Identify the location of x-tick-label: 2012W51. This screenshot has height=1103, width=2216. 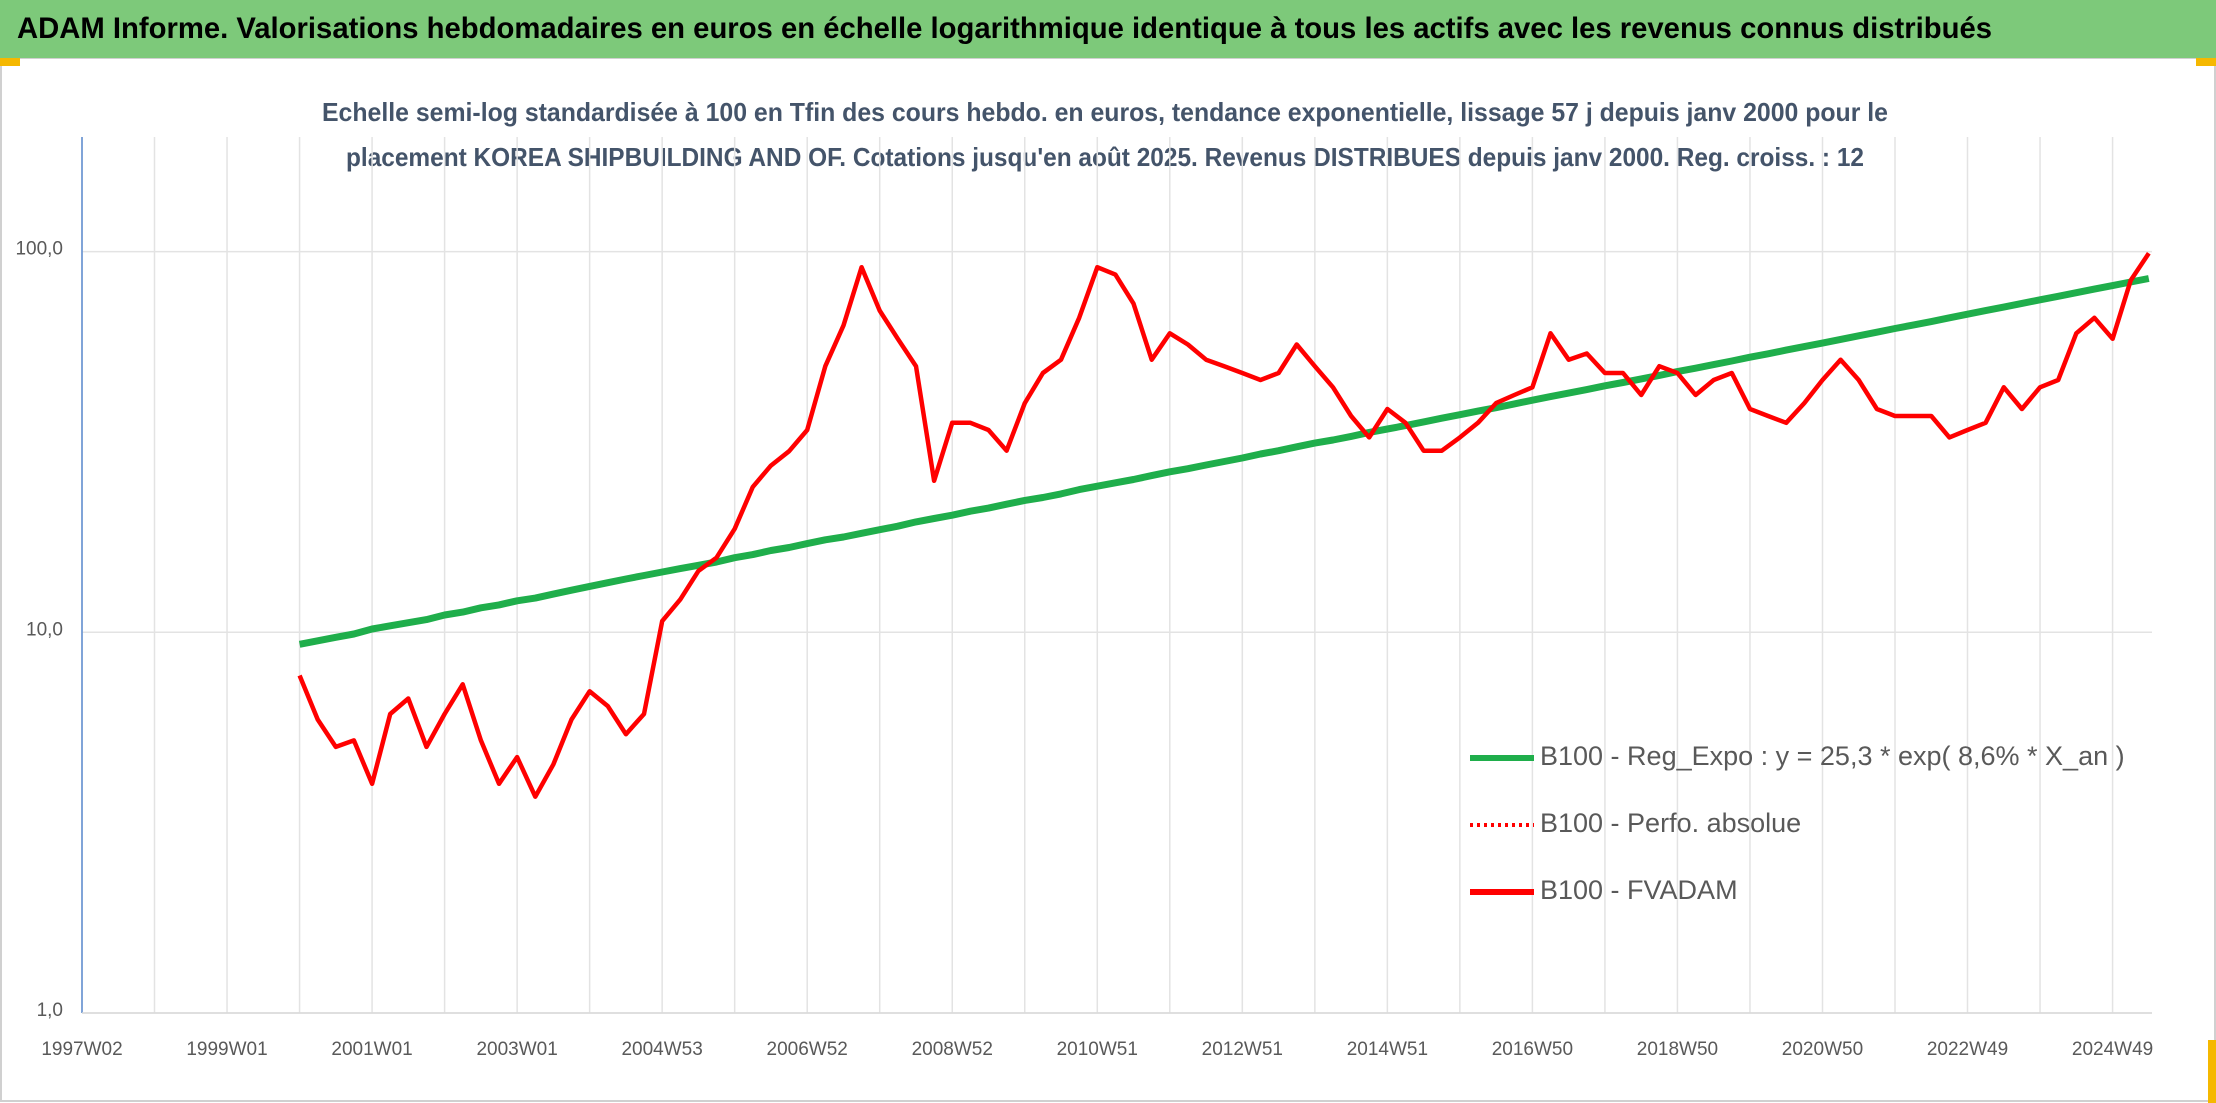
(1242, 1049).